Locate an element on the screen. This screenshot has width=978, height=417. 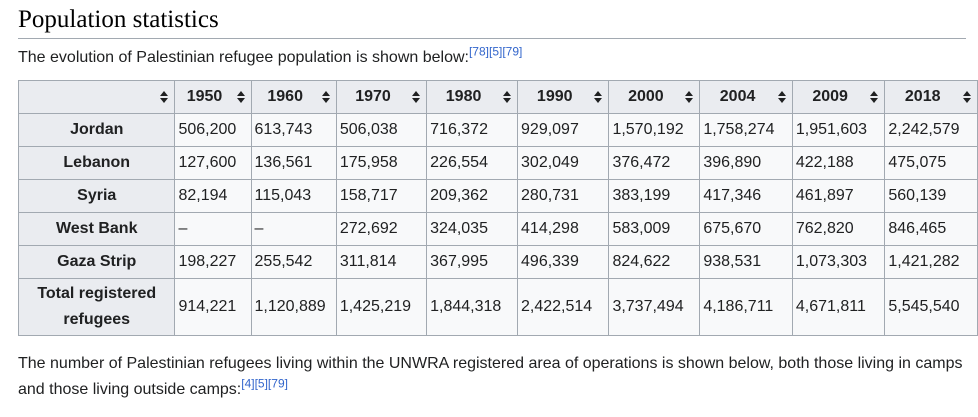
table-header-row: 1950 1960 1970 1980 1990 2000 2004 2009 2018 is located at coordinates (497, 97).